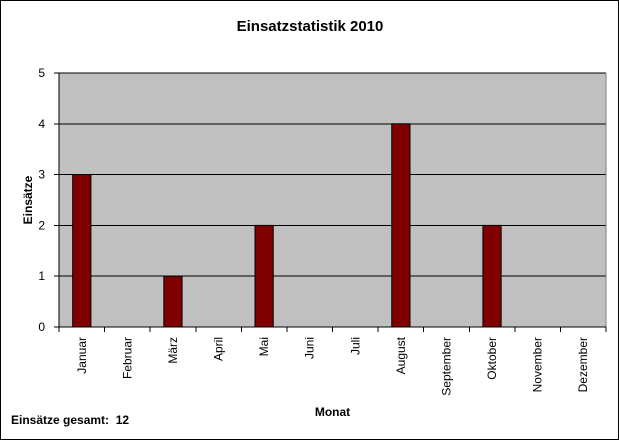  Describe the element at coordinates (41, 327) in the screenshot. I see `y-tick-label: 0` at that location.